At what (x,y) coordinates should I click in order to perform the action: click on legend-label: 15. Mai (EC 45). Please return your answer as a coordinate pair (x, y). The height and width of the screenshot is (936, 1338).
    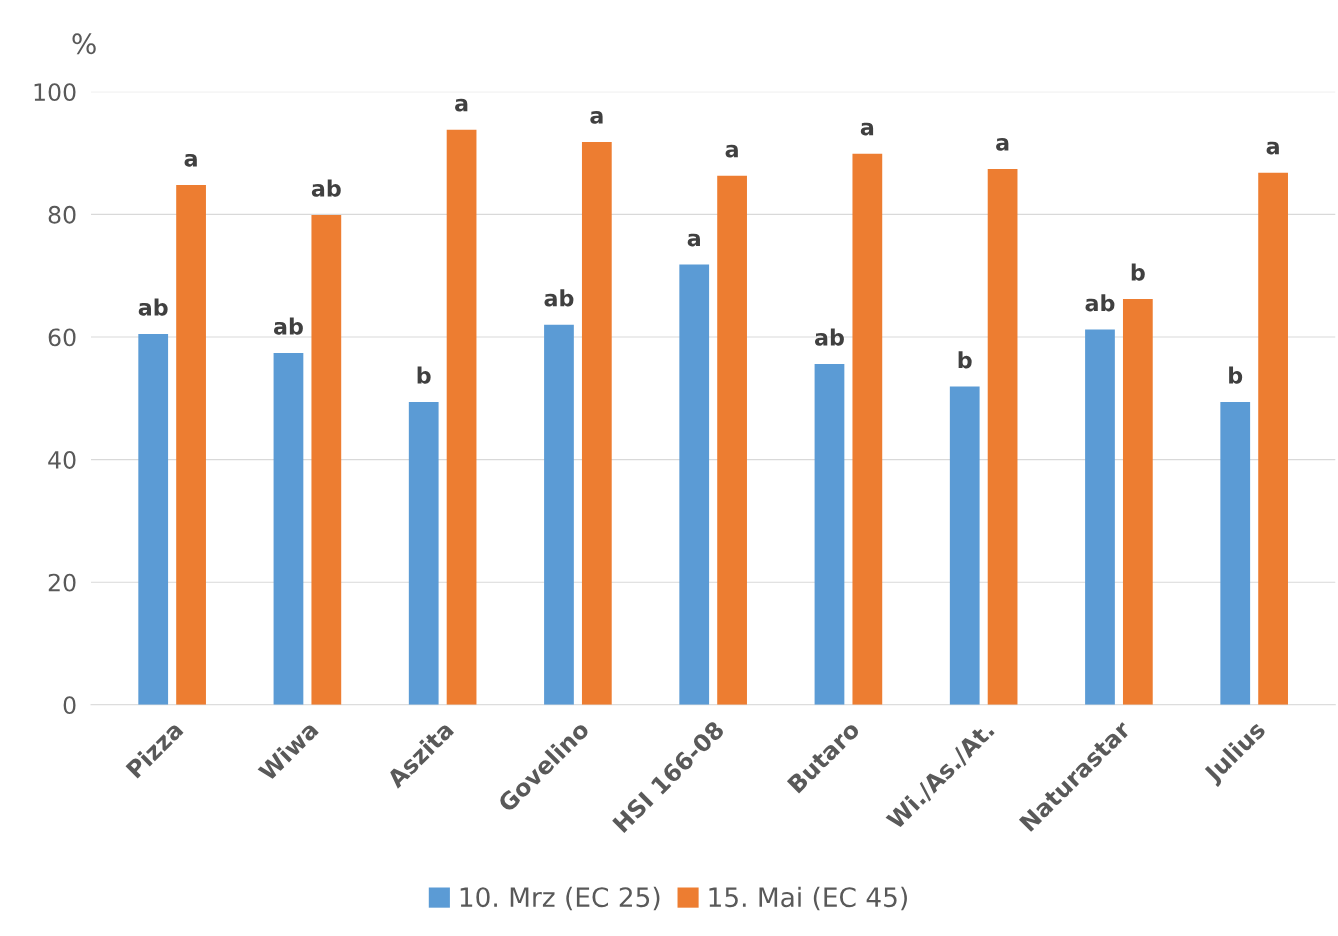
    Looking at the image, I should click on (808, 898).